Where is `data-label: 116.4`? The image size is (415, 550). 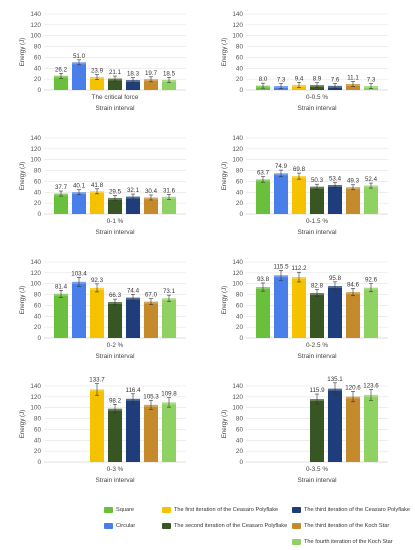 data-label: 116.4 is located at coordinates (133, 390).